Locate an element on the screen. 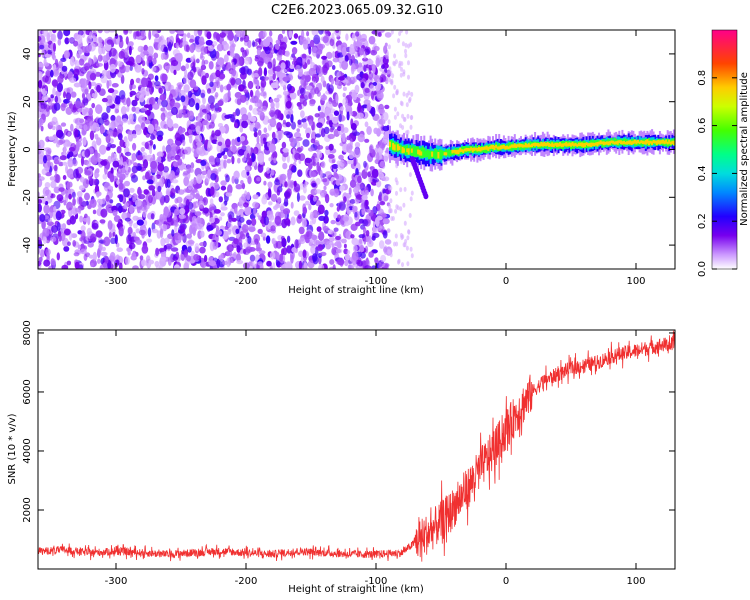 This screenshot has height=600, width=750. colorbar-label: Normalized spectral amplitude is located at coordinates (744, 149).